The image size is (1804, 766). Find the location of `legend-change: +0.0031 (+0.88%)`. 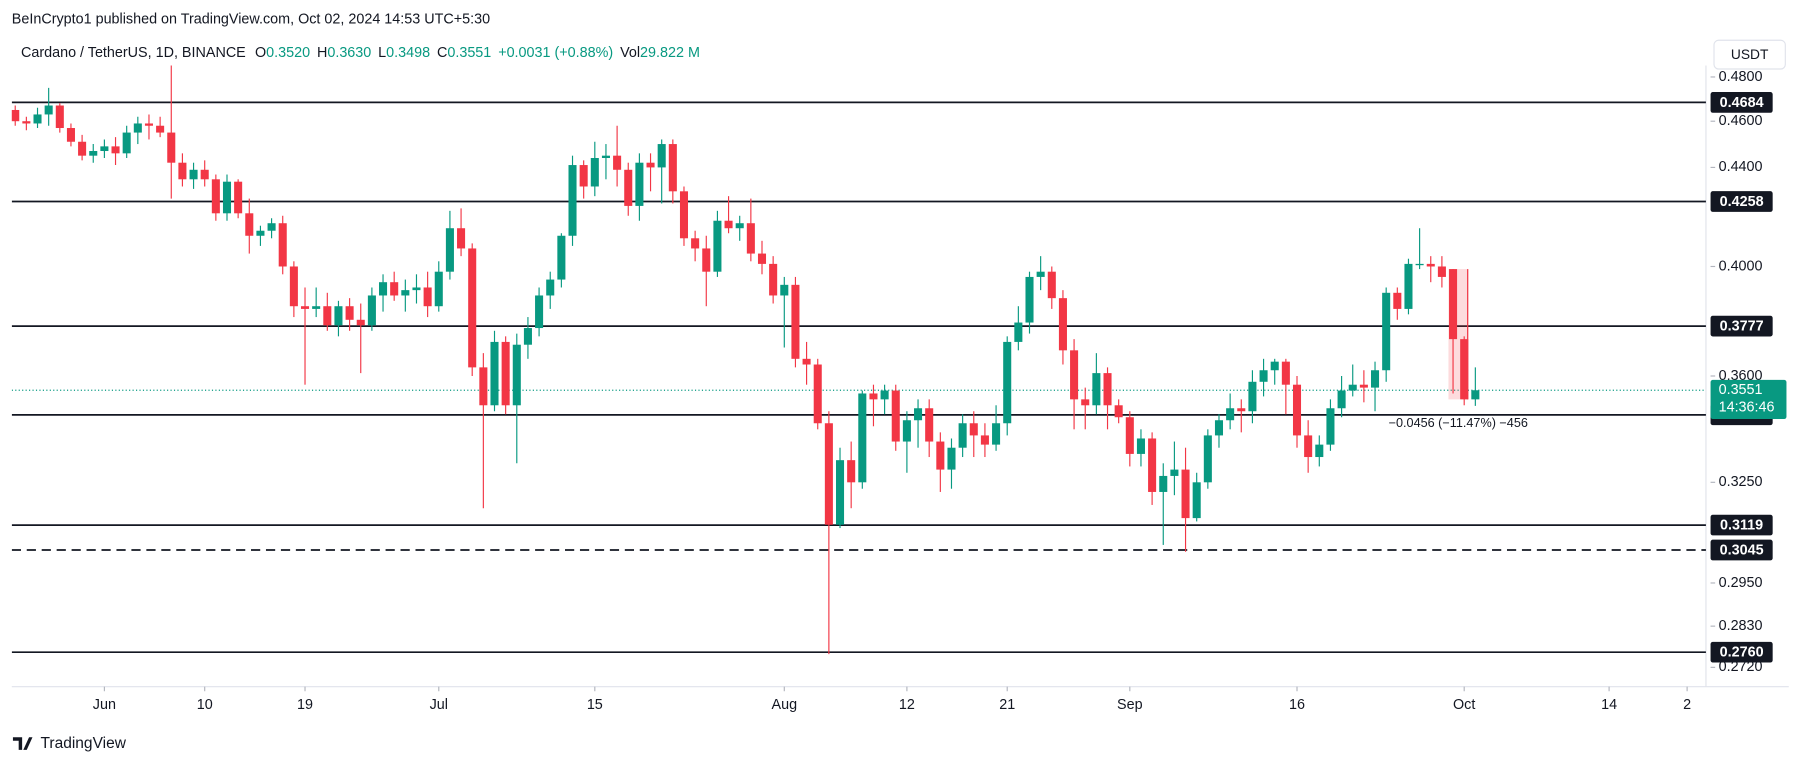

legend-change: +0.0031 (+0.88%) is located at coordinates (555, 53).